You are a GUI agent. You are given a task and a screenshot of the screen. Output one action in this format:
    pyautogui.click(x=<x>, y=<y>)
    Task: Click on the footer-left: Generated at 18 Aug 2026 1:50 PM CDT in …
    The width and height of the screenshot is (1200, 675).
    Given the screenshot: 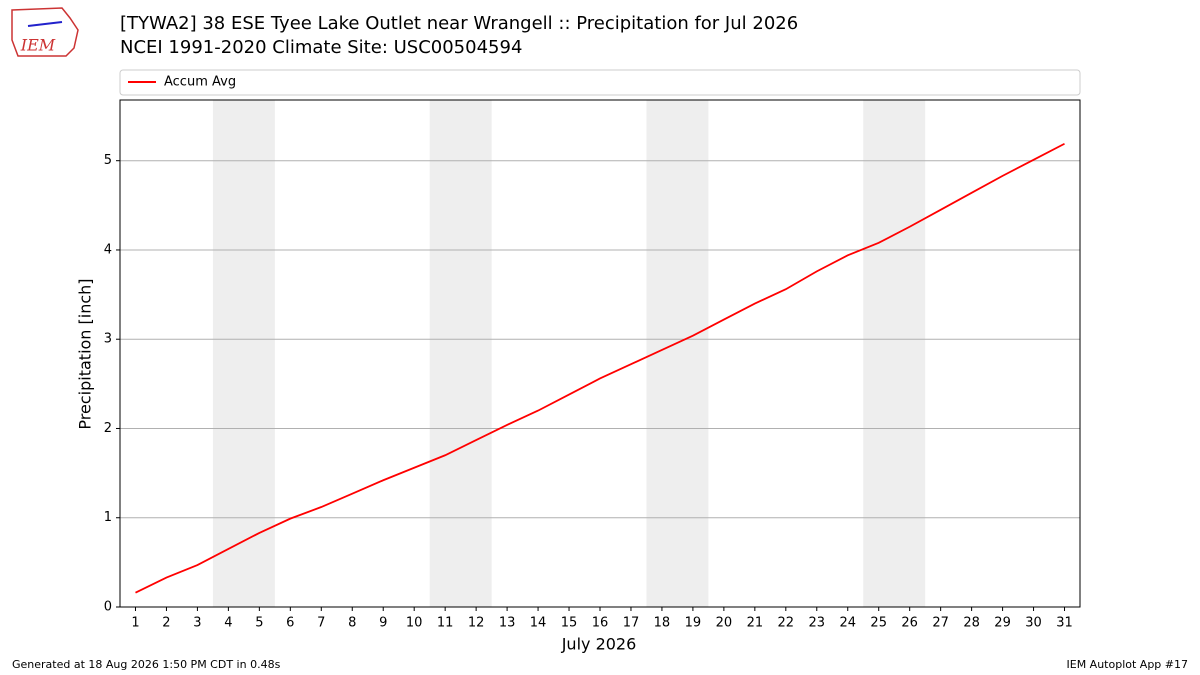 What is the action you would take?
    pyautogui.click(x=146, y=664)
    